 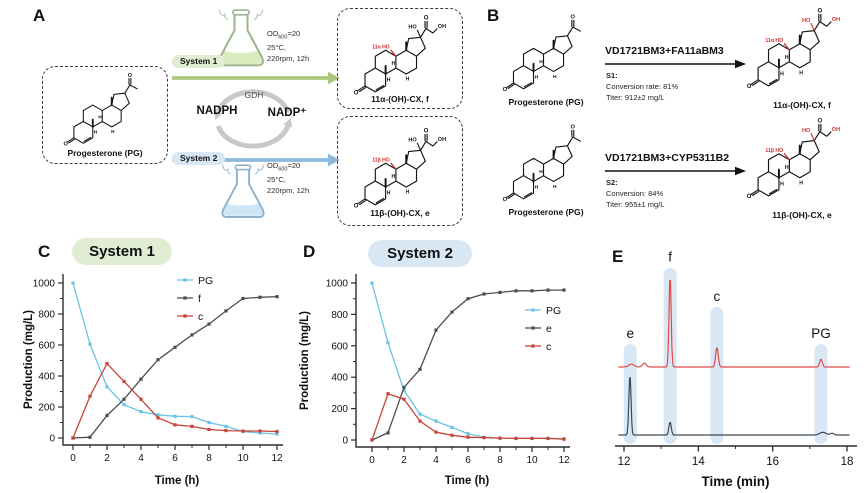 I want to click on system1-title-pill: System 1, so click(x=122, y=251).